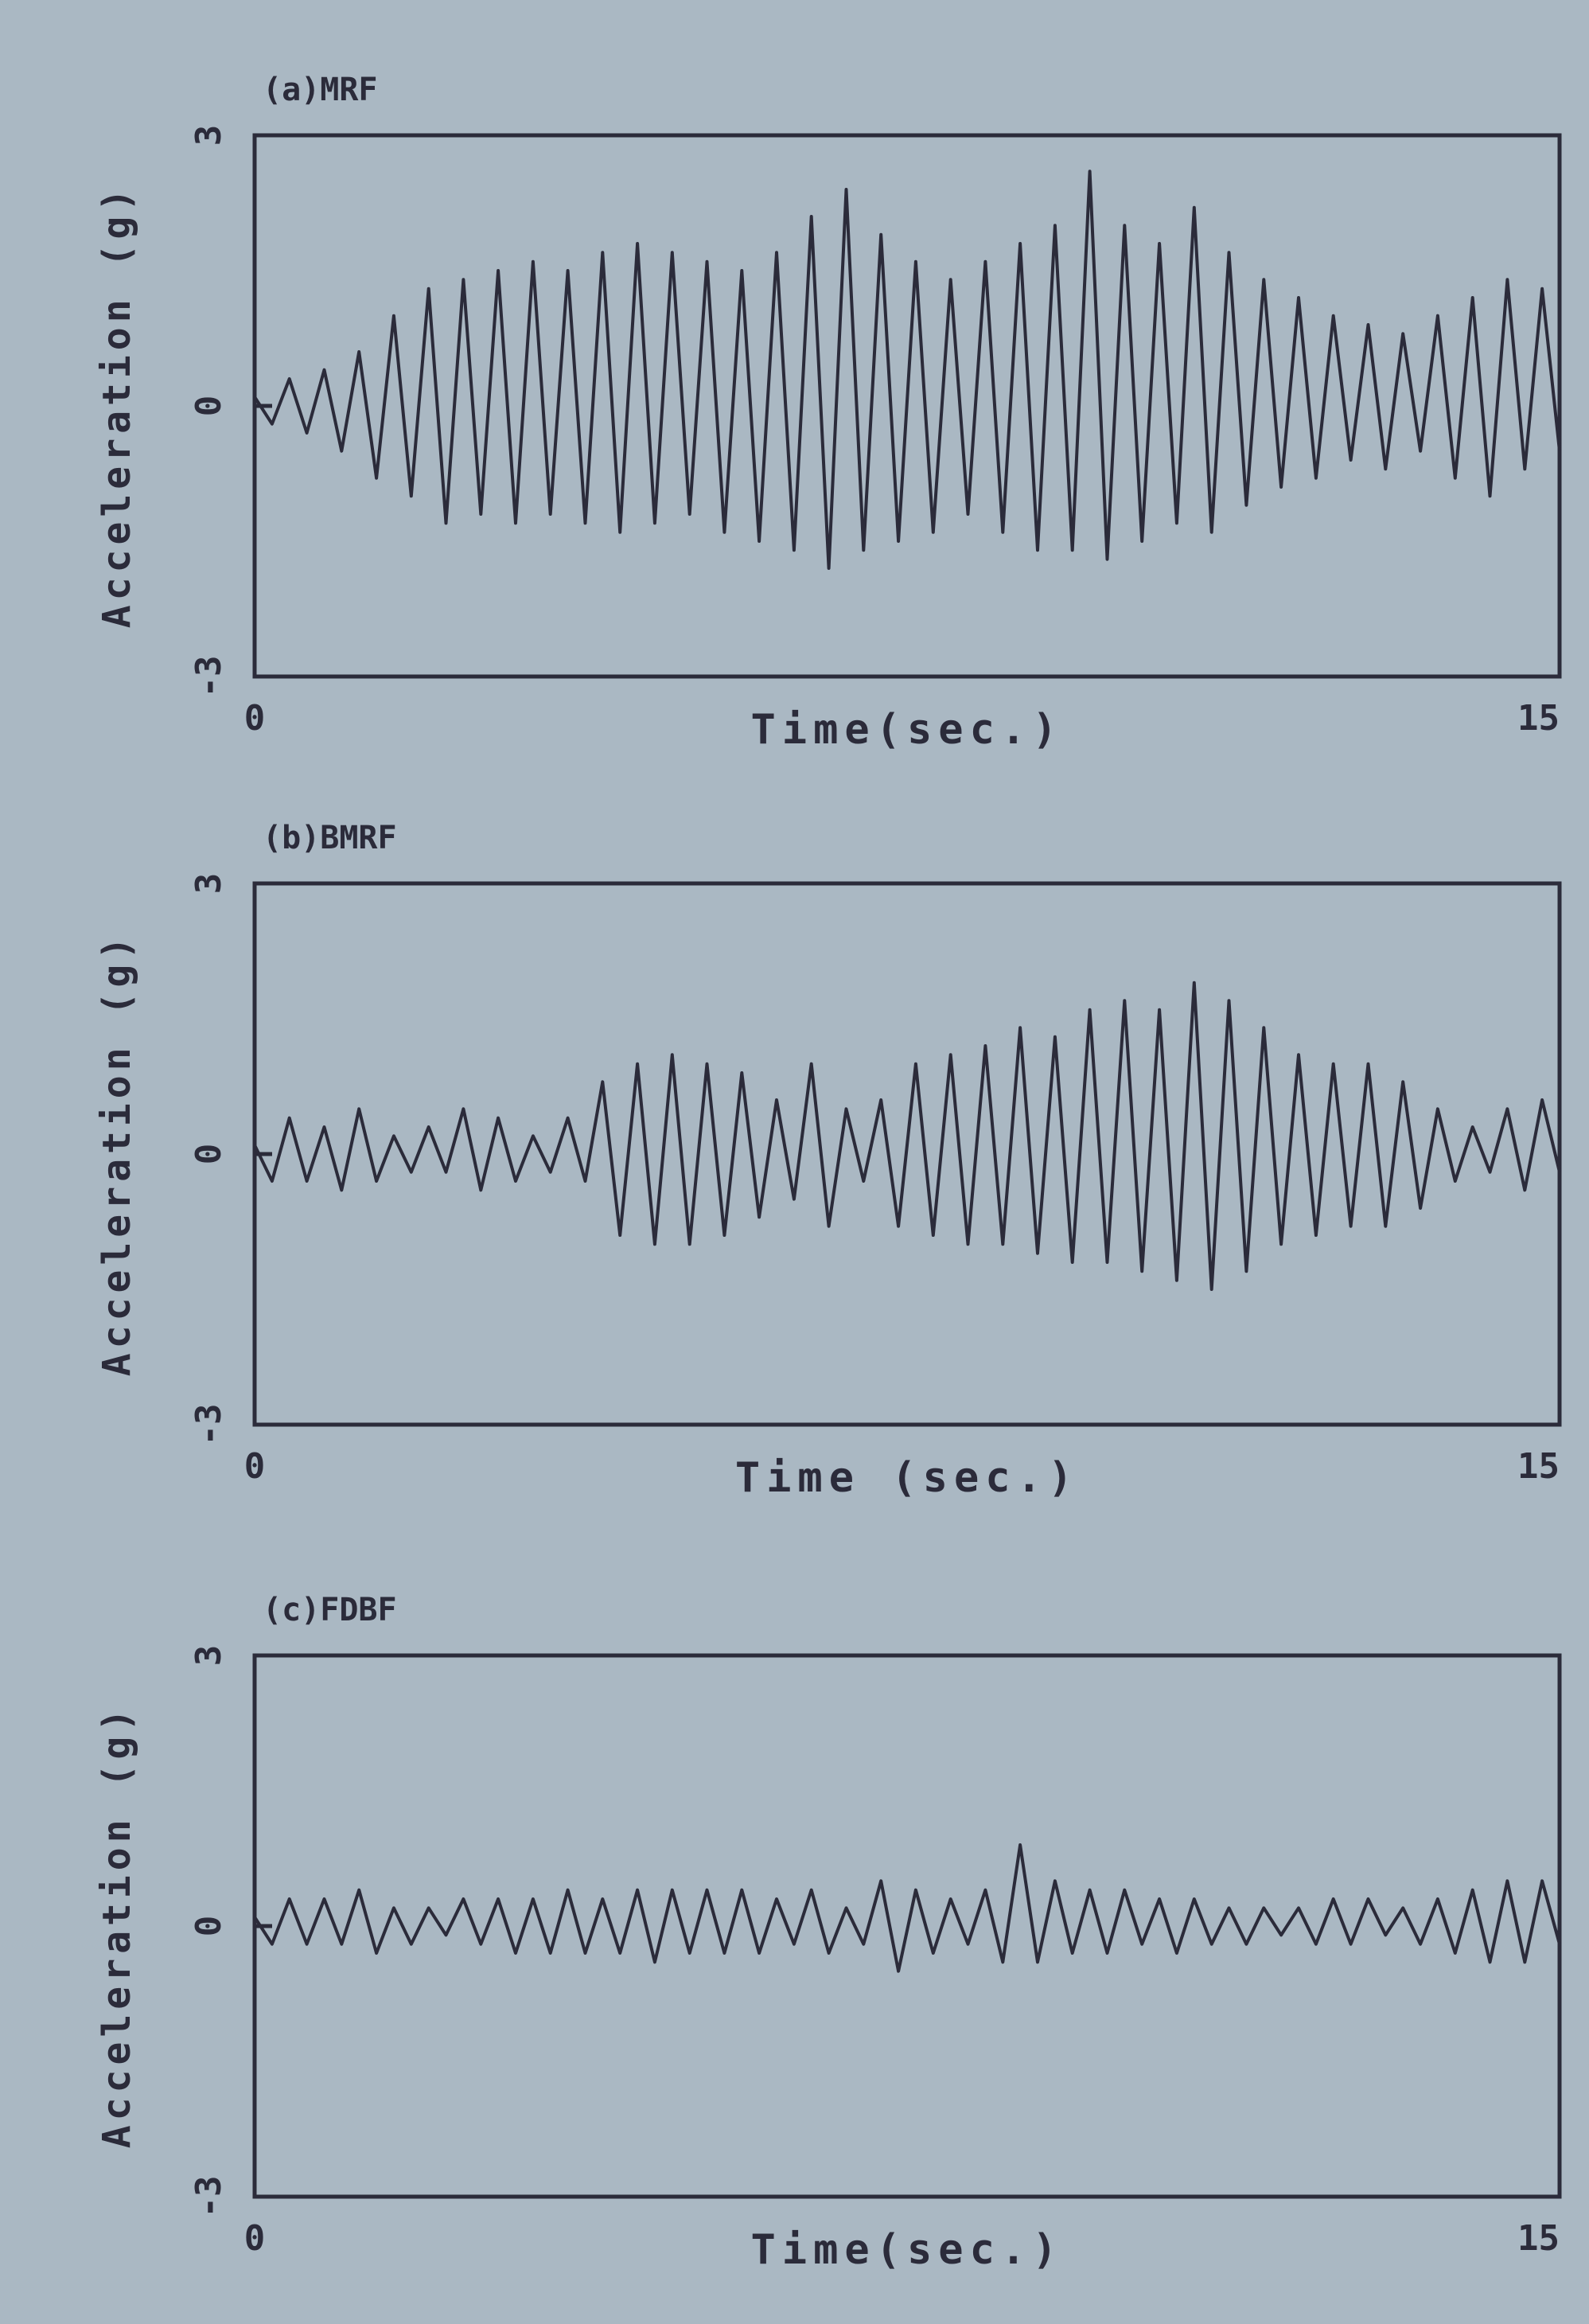 This screenshot has height=2324, width=1589. What do you see at coordinates (330, 1610) in the screenshot?
I see `chart-title: (c)FDBF` at bounding box center [330, 1610].